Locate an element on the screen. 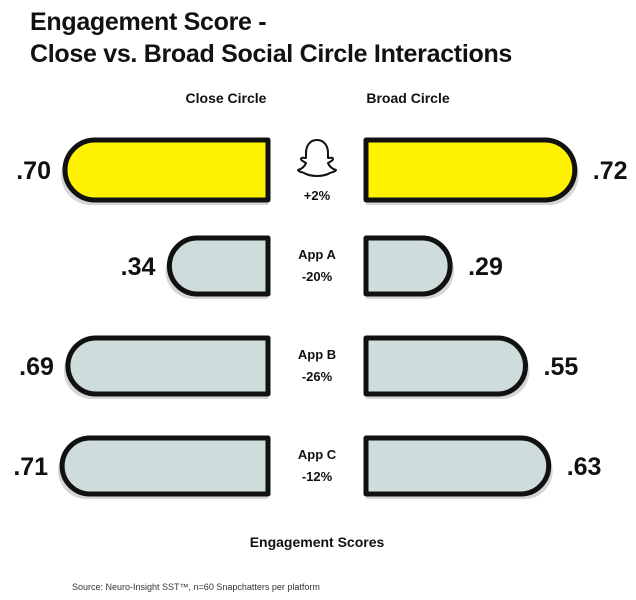 This screenshot has width=636, height=600. broad-circle-header: Broad Circle is located at coordinates (408, 98).